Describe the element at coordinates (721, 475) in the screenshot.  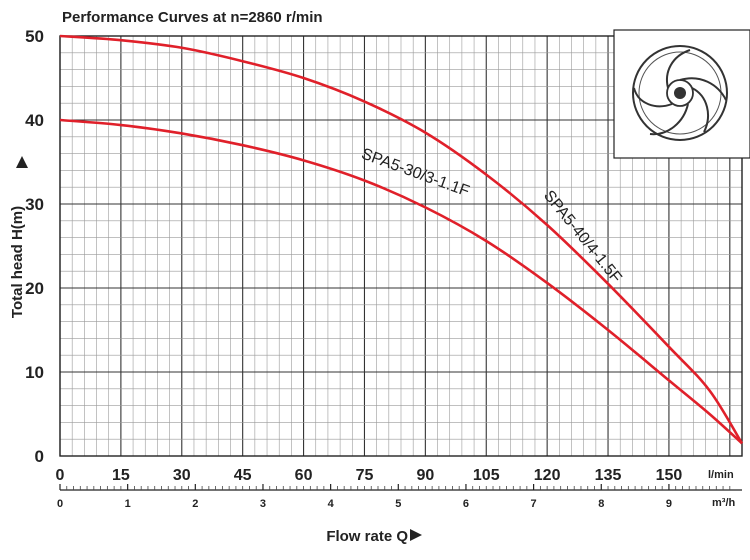
I see `x-unit-label: l/min` at that location.